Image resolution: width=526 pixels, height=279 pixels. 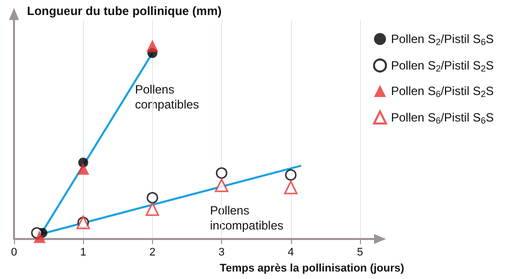 I want to click on x-tick-label: 4, so click(x=291, y=252).